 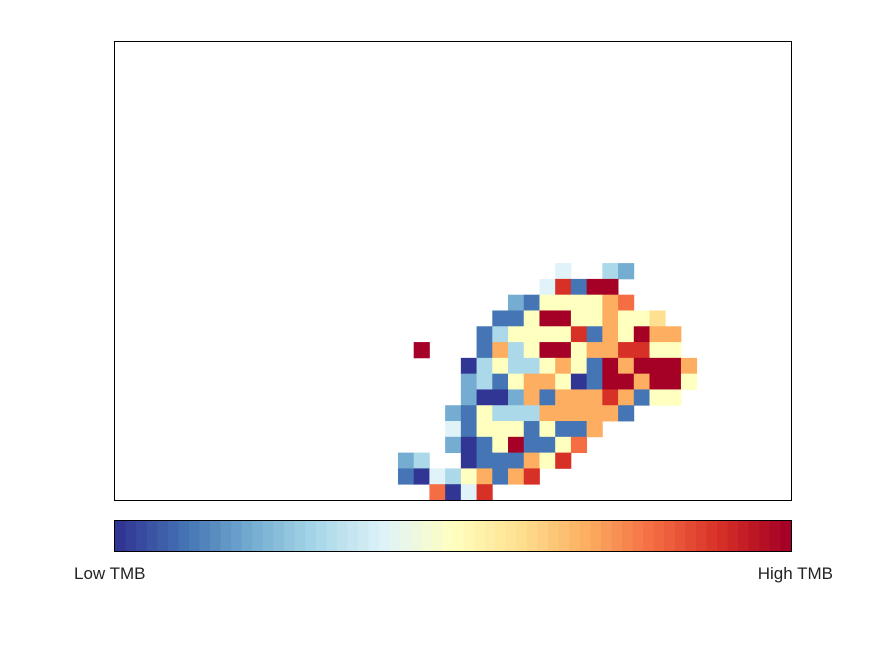 I want to click on colorbar-low-label: Low TMB, so click(x=110, y=573).